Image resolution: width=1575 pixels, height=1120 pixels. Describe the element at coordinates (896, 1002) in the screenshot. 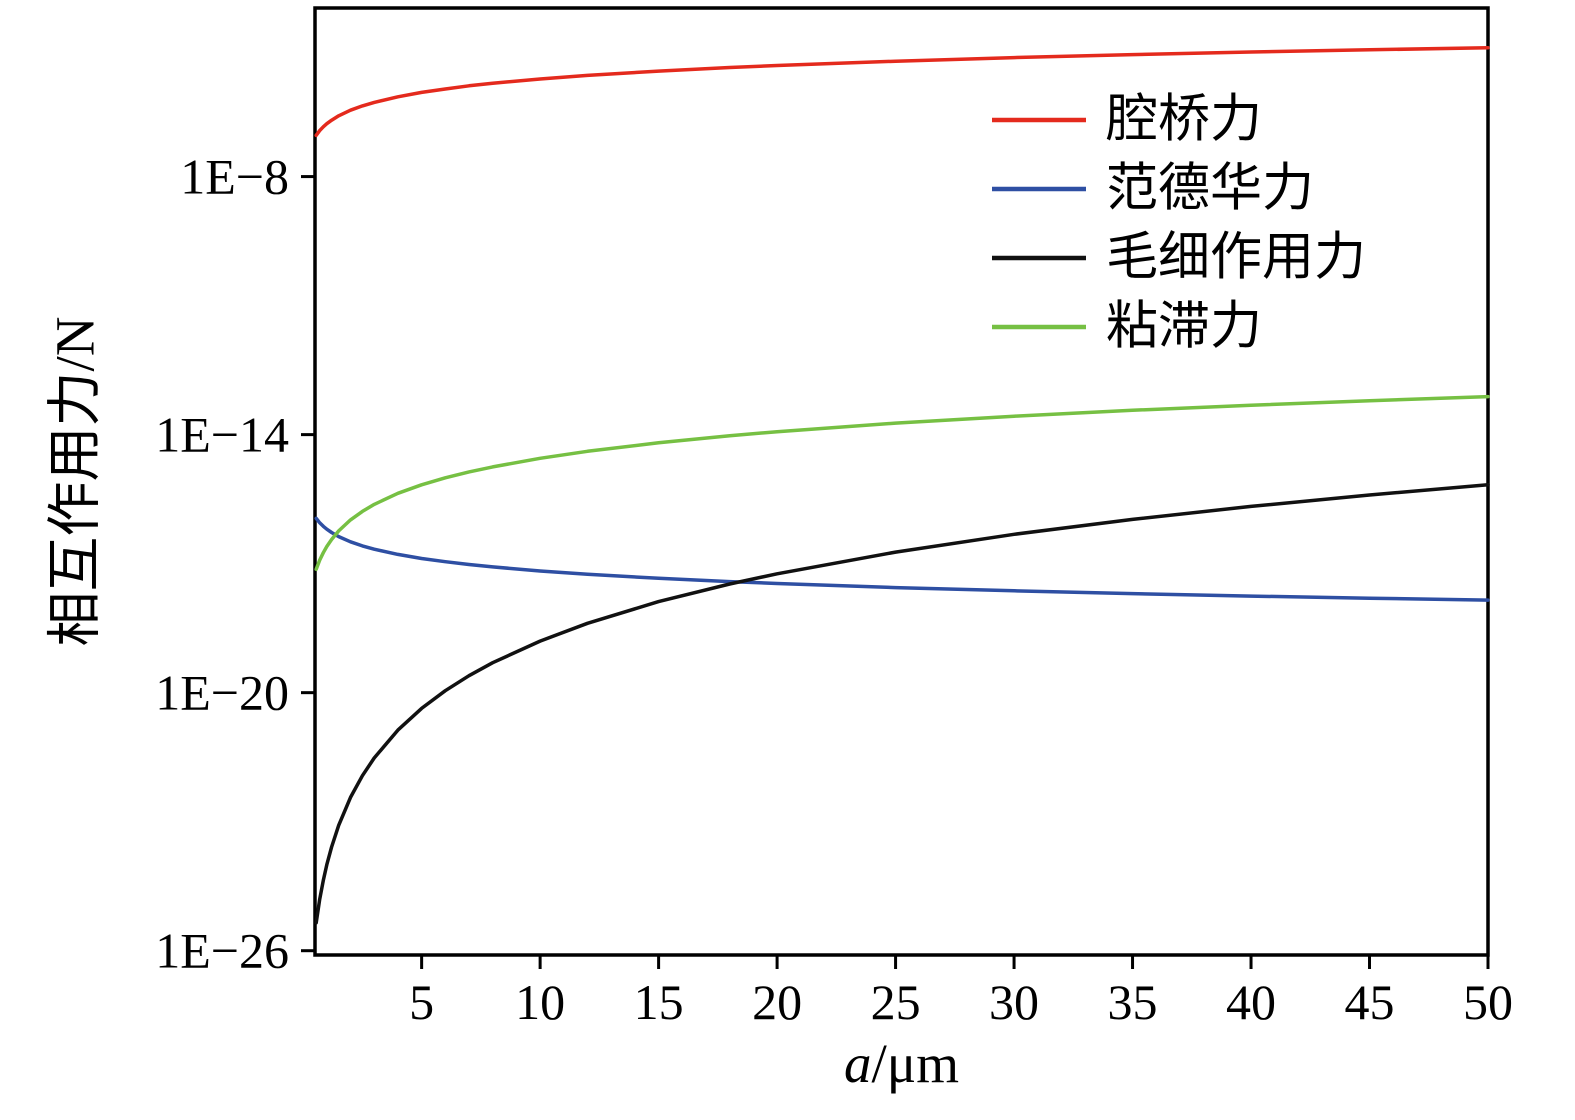

I see `x-tick-label: 25` at that location.